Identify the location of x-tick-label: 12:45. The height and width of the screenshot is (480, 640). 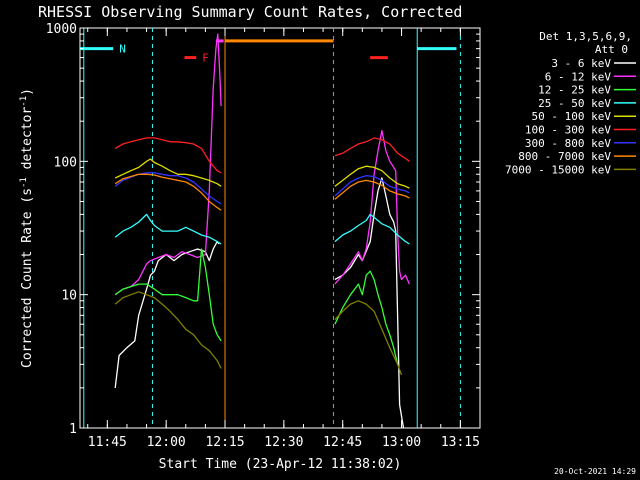
(342, 442).